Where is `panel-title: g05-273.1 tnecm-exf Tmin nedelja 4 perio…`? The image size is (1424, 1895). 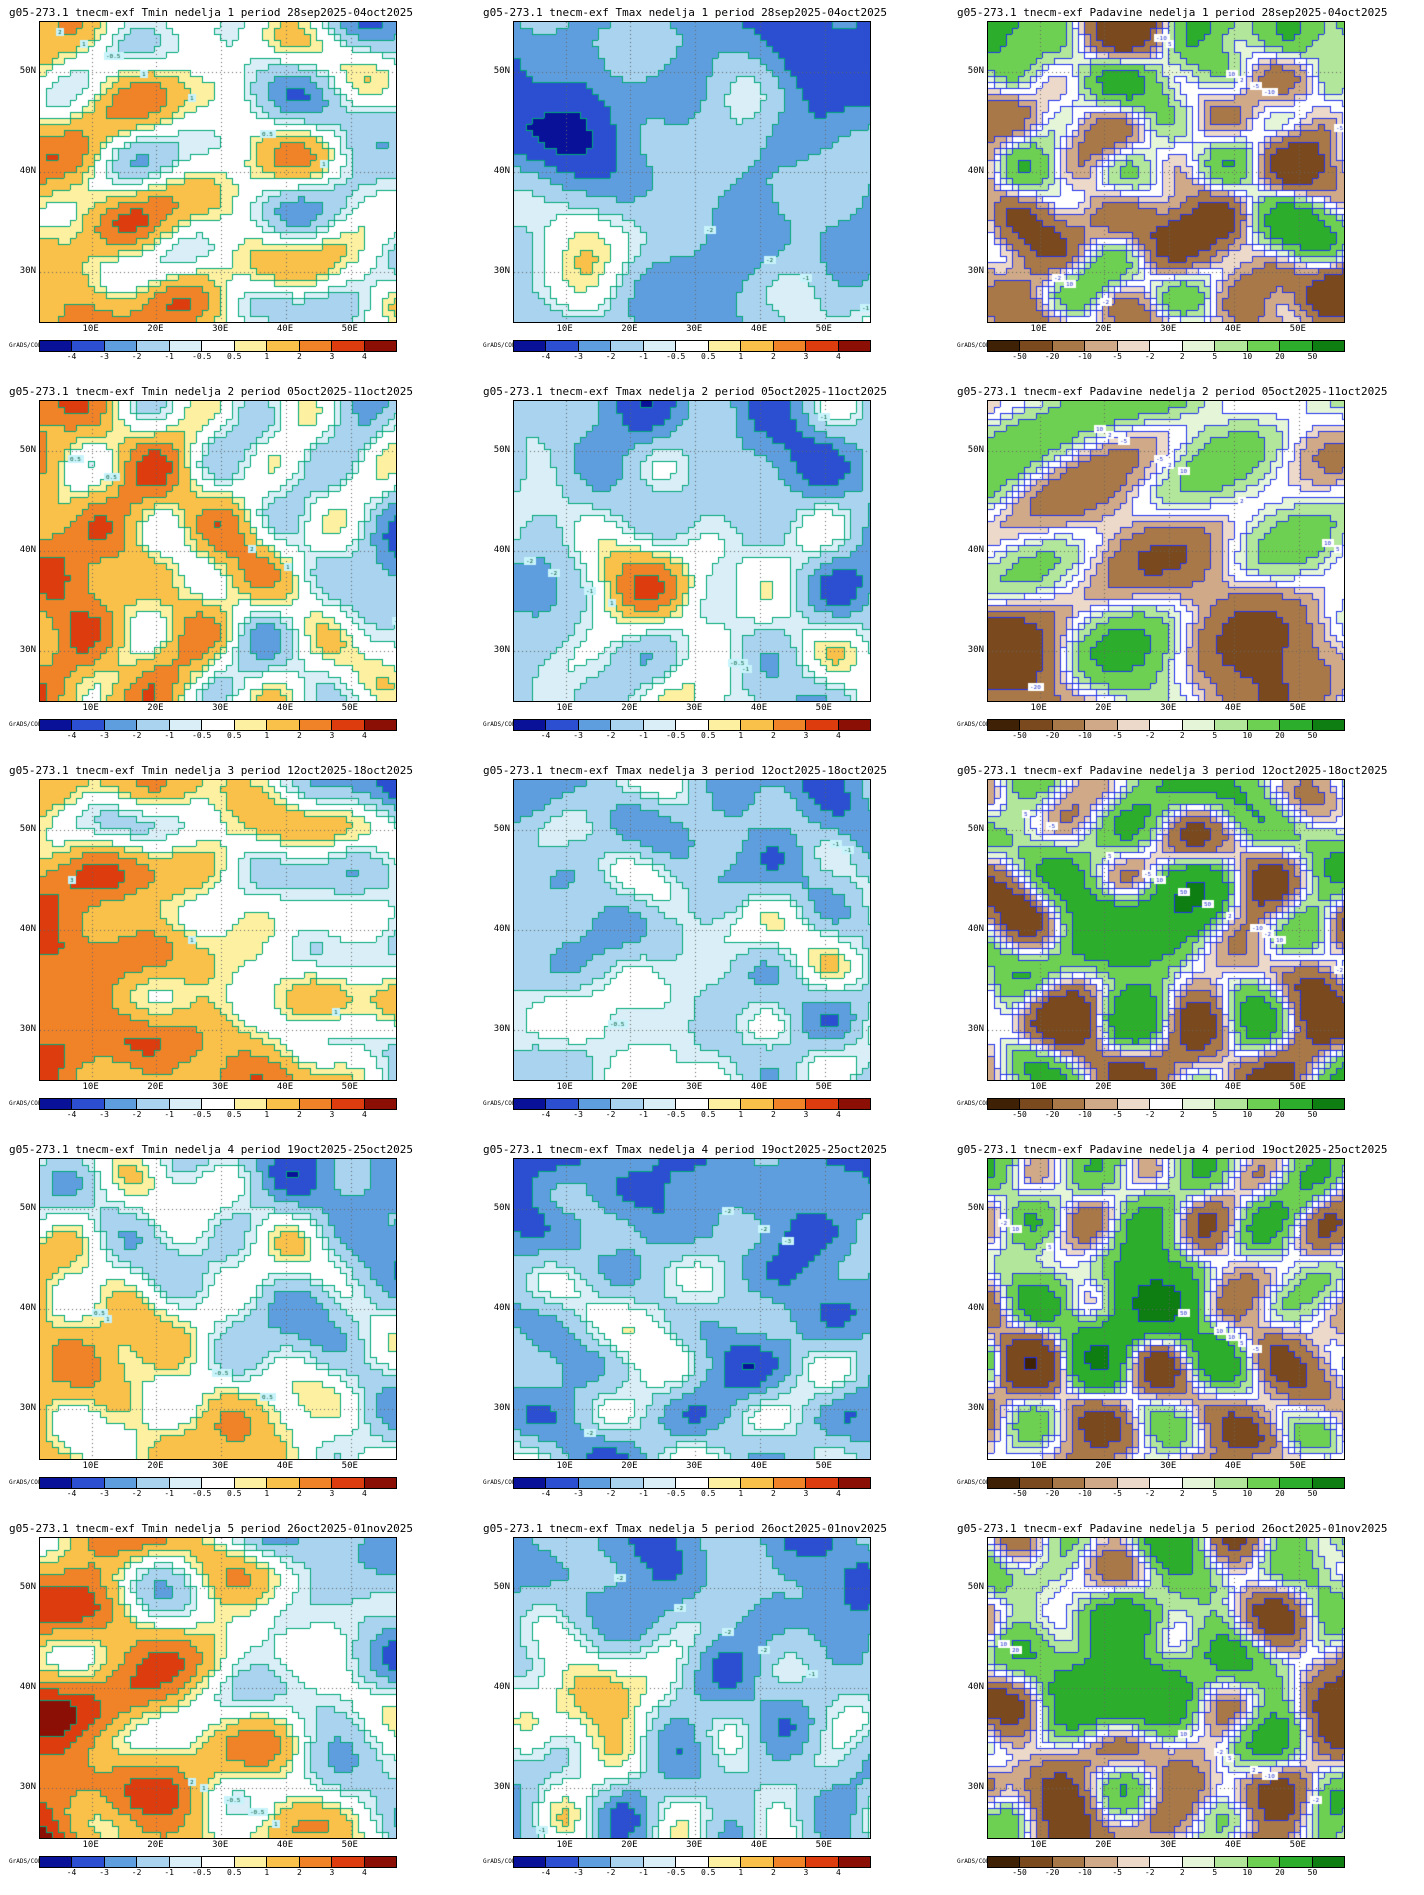 panel-title: g05-273.1 tnecm-exf Tmin nedelja 4 perio… is located at coordinates (211, 1149).